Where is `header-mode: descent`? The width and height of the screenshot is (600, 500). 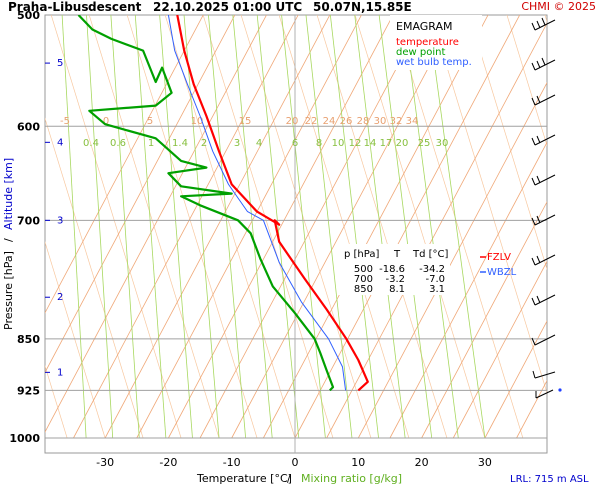 header-mode: descent is located at coordinates (115, 7).